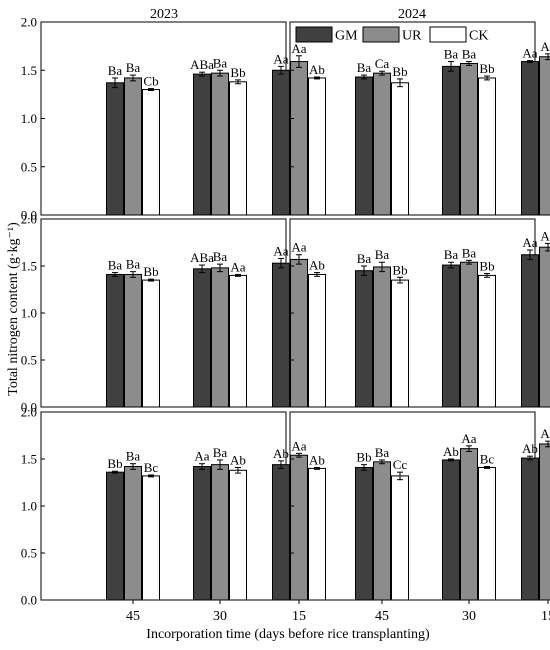 The image size is (550, 650). Describe the element at coordinates (448, 34) in the screenshot. I see `legend-swatch-ck` at that location.